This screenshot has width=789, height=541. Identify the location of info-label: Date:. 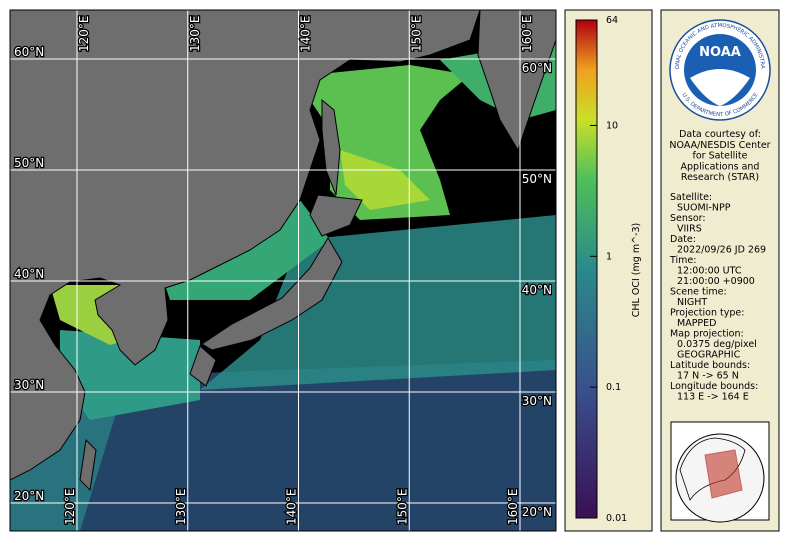
(683, 239).